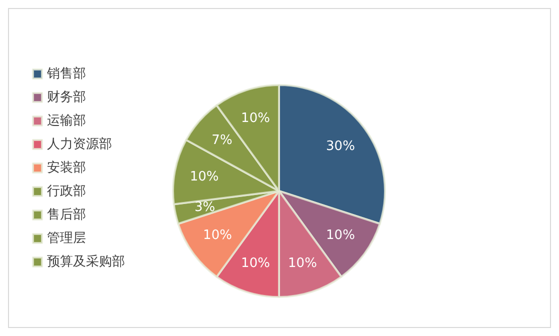 The image size is (559, 336). What do you see at coordinates (66, 191) in the screenshot?
I see `legend-label: 行政部` at bounding box center [66, 191].